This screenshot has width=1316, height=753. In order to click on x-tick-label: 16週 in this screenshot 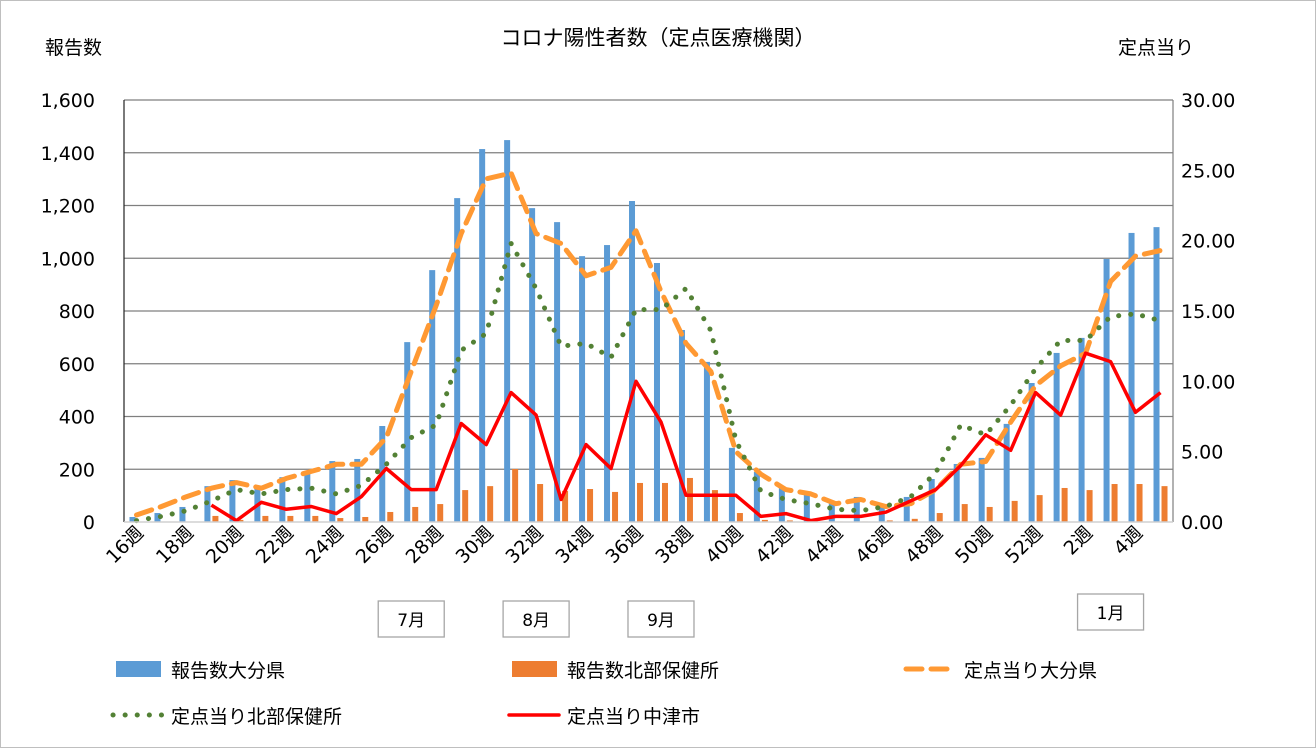, I will do `click(125, 545)`.